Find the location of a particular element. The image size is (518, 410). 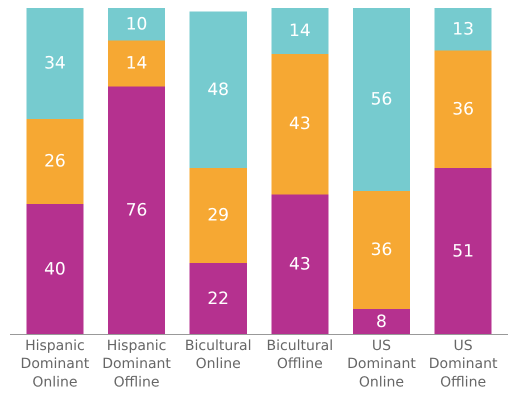

data-label: 10 is located at coordinates (137, 24).